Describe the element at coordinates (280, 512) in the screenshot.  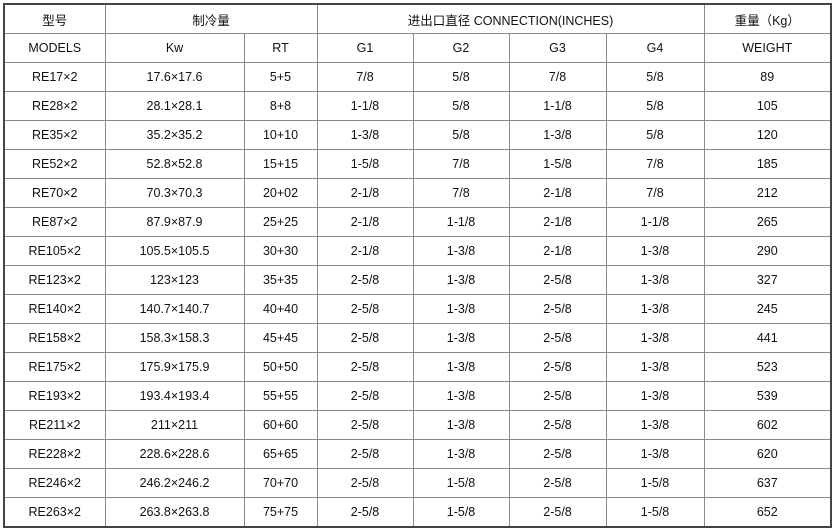
I see `cell-rt: 75+75` at that location.